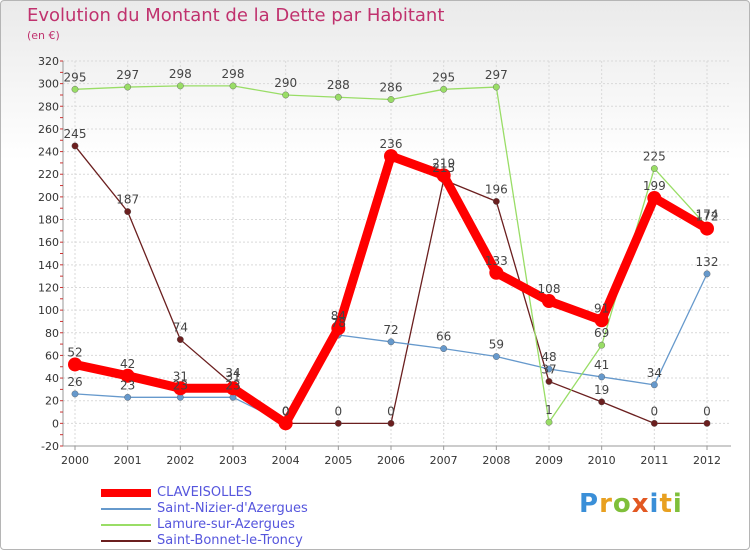 Image resolution: width=750 pixels, height=550 pixels. What do you see at coordinates (233, 460) in the screenshot?
I see `x-tick-label: 2003` at bounding box center [233, 460].